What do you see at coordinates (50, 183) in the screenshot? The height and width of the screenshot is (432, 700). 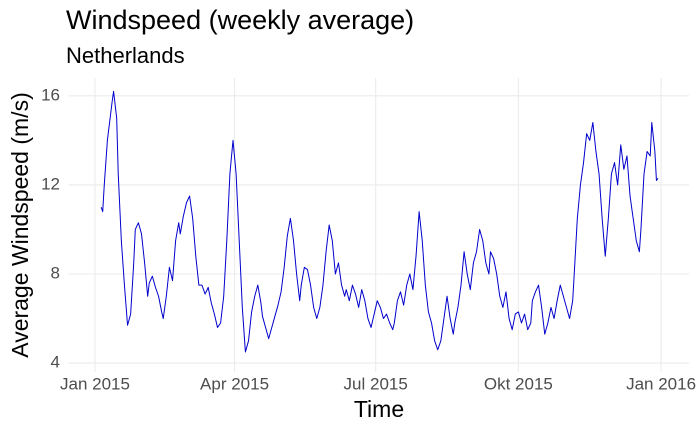 I see `y-tick-label: 12` at bounding box center [50, 183].